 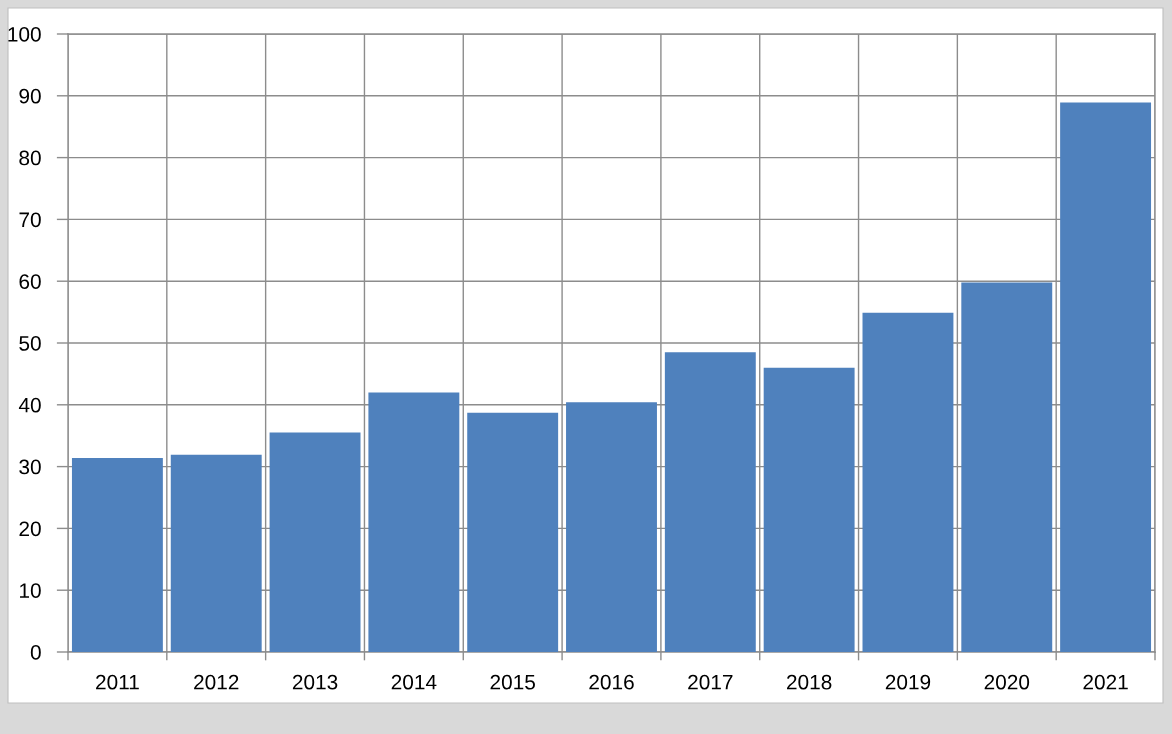 I want to click on y-tick-label: 50, so click(x=30, y=343).